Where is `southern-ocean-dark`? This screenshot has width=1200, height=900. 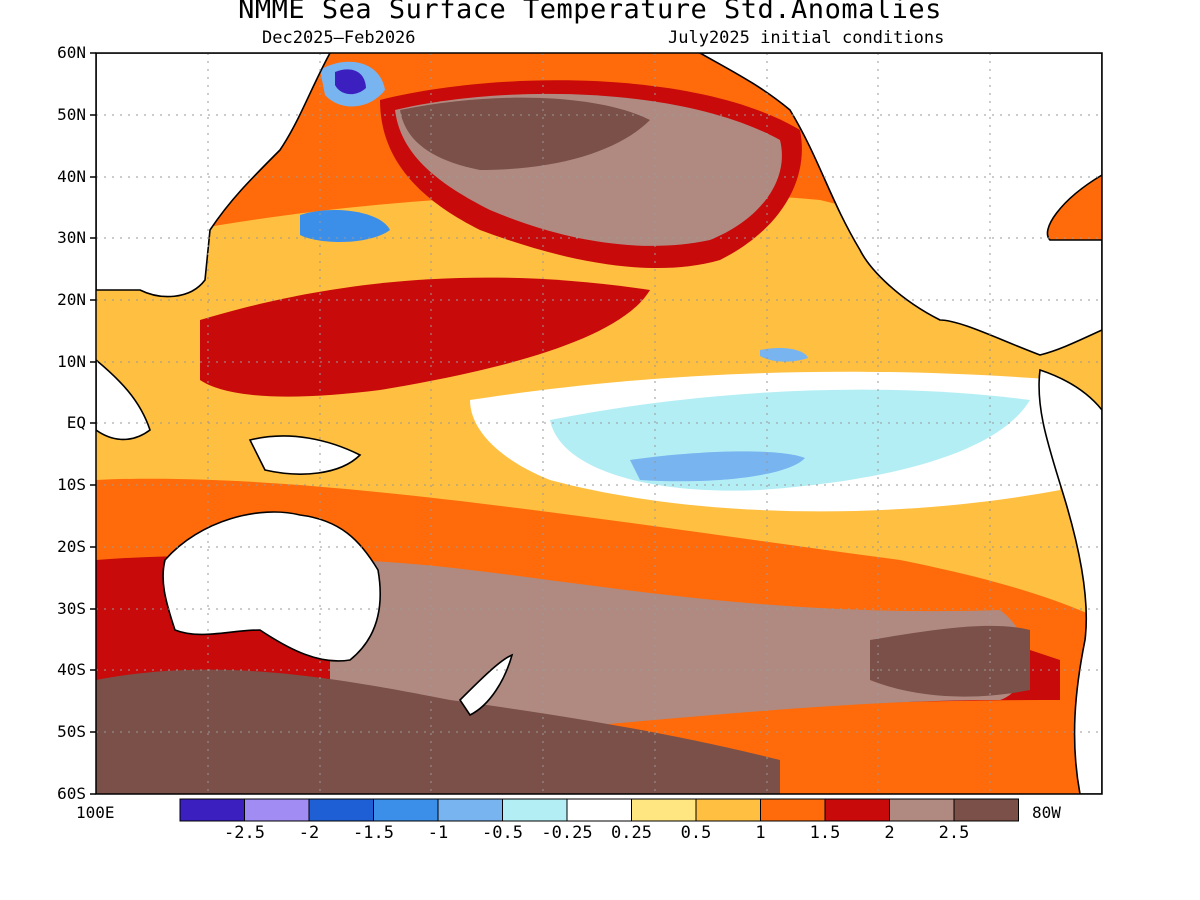 southern-ocean-dark is located at coordinates (438, 731).